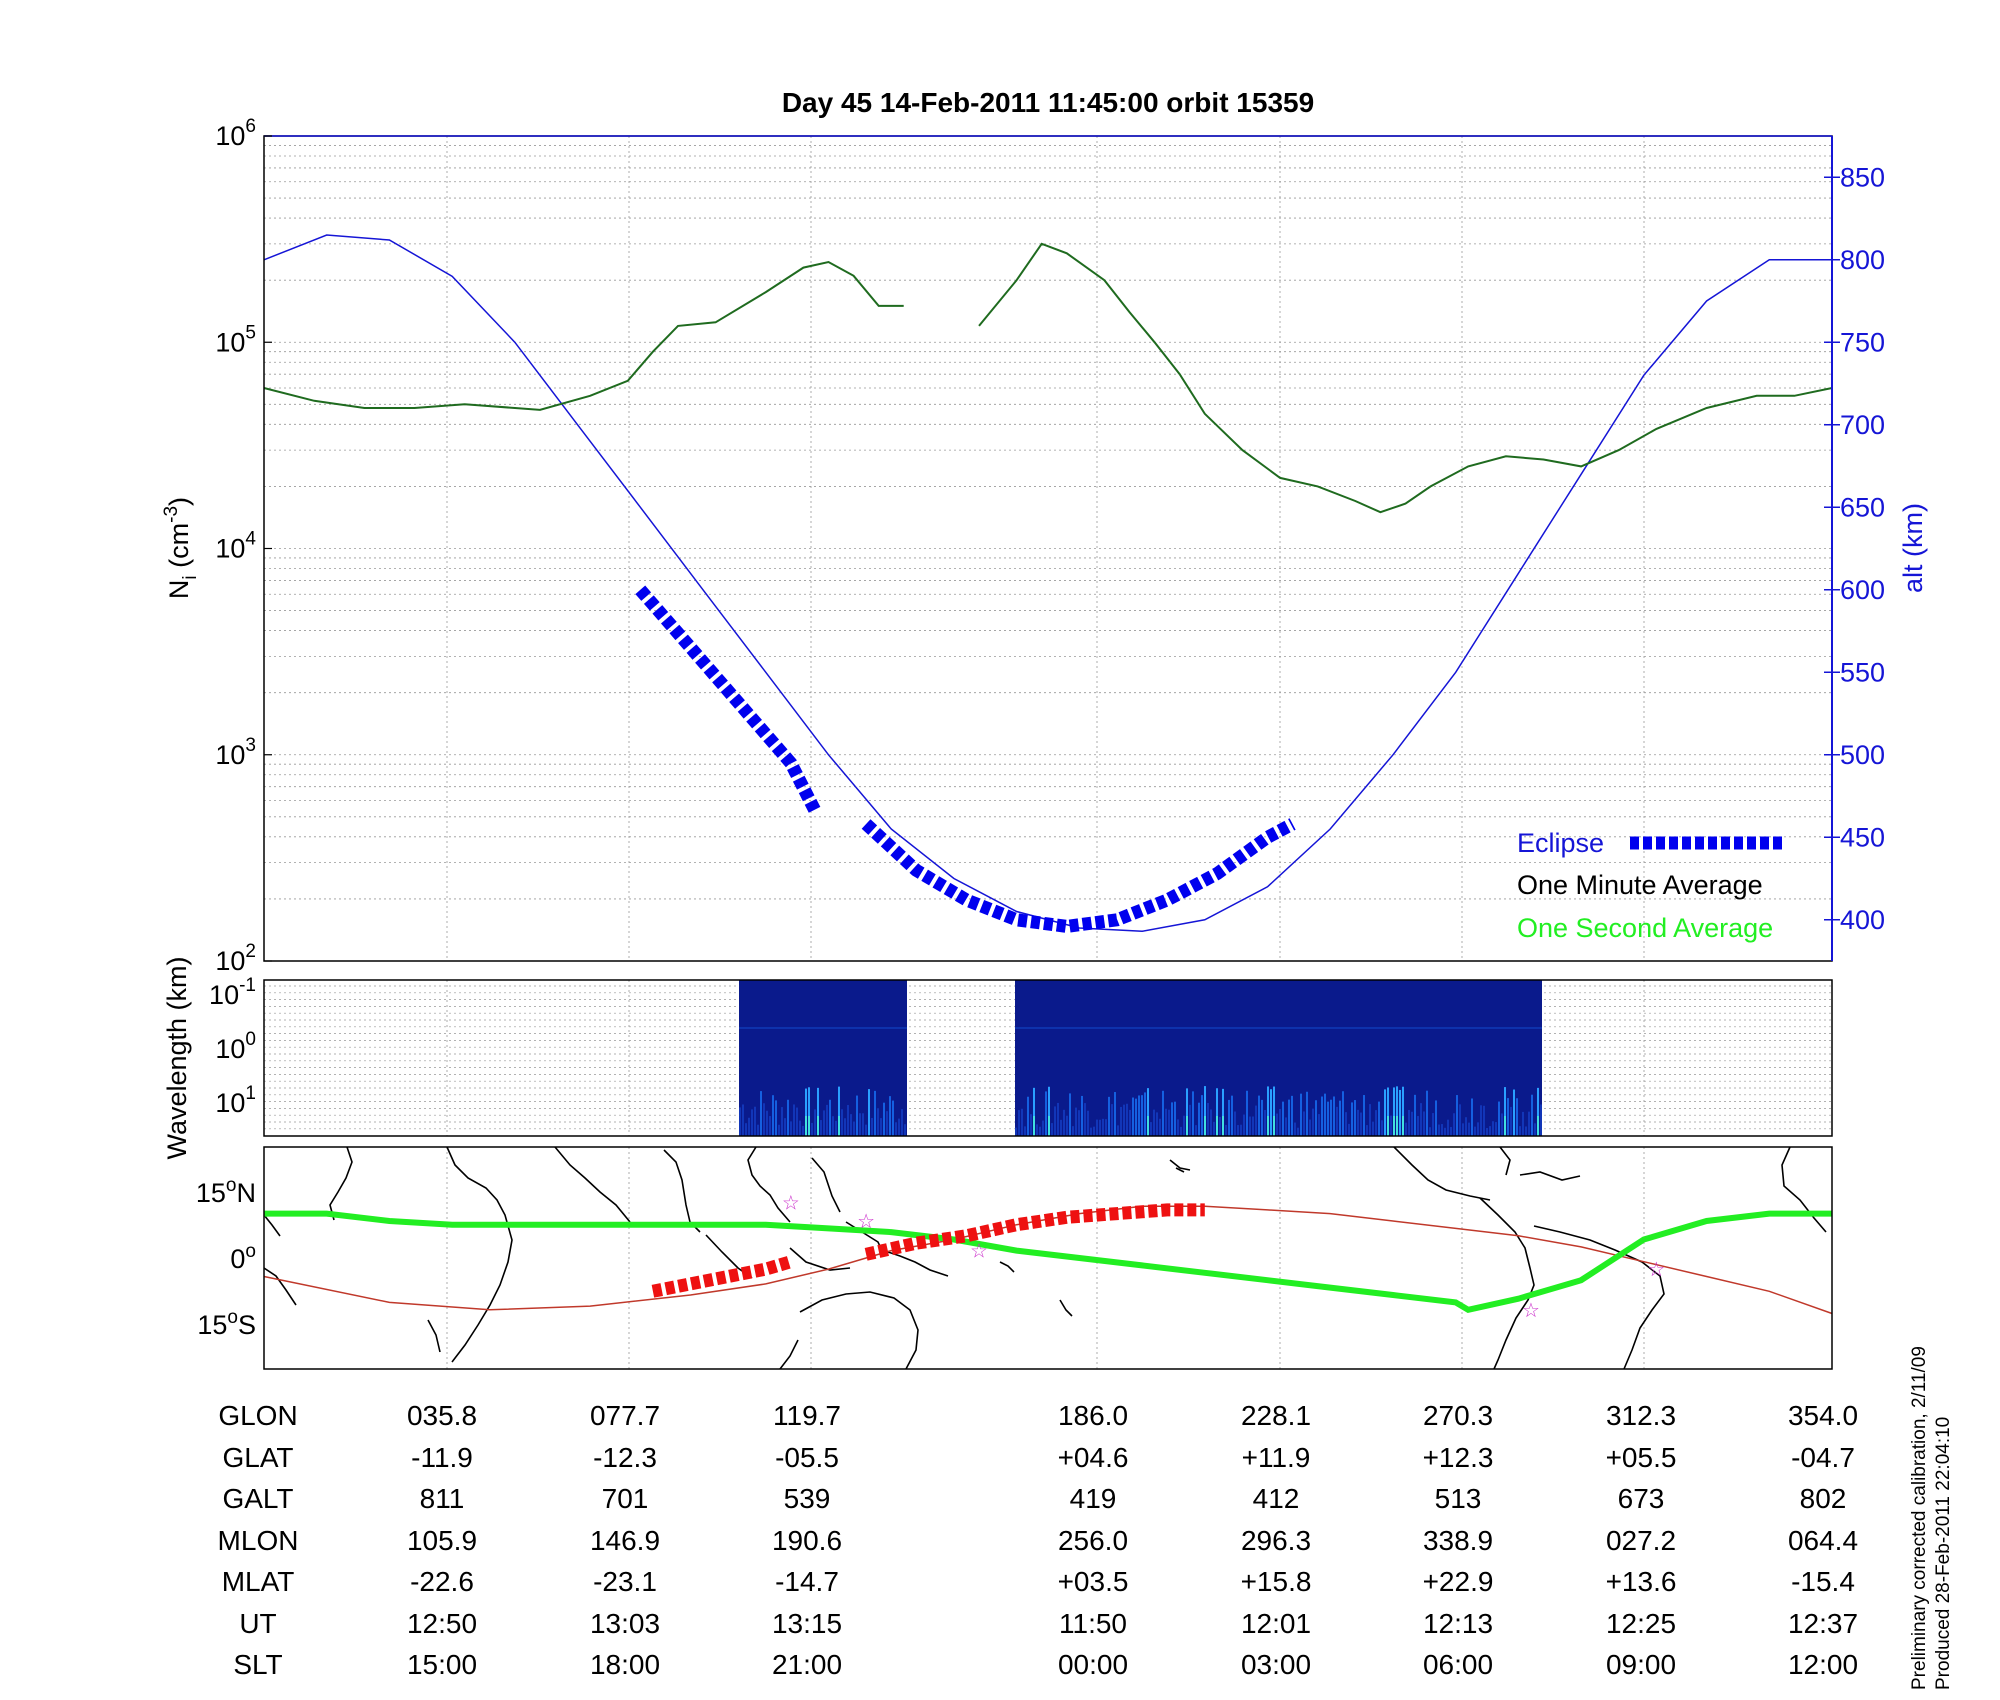 This screenshot has height=1700, width=2000. What do you see at coordinates (1048, 102) in the screenshot?
I see `chart-title: Day 45 14-Feb-2011 11:45:00 orbit 15359` at bounding box center [1048, 102].